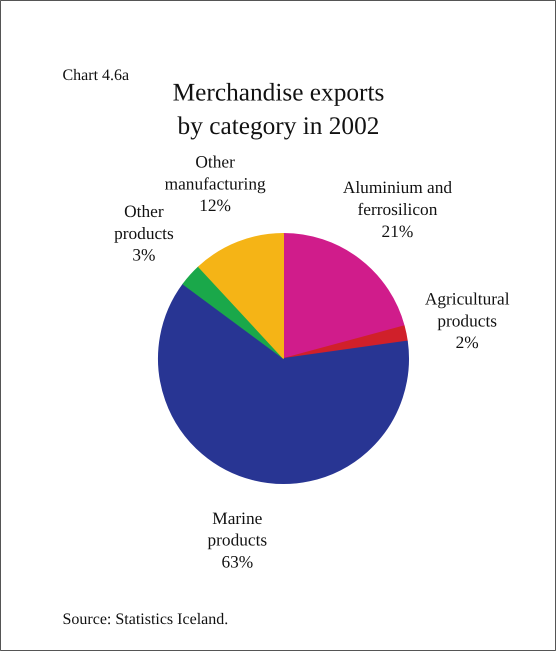 The width and height of the screenshot is (556, 651). I want to click on slice-label: Marine products, so click(237, 529).